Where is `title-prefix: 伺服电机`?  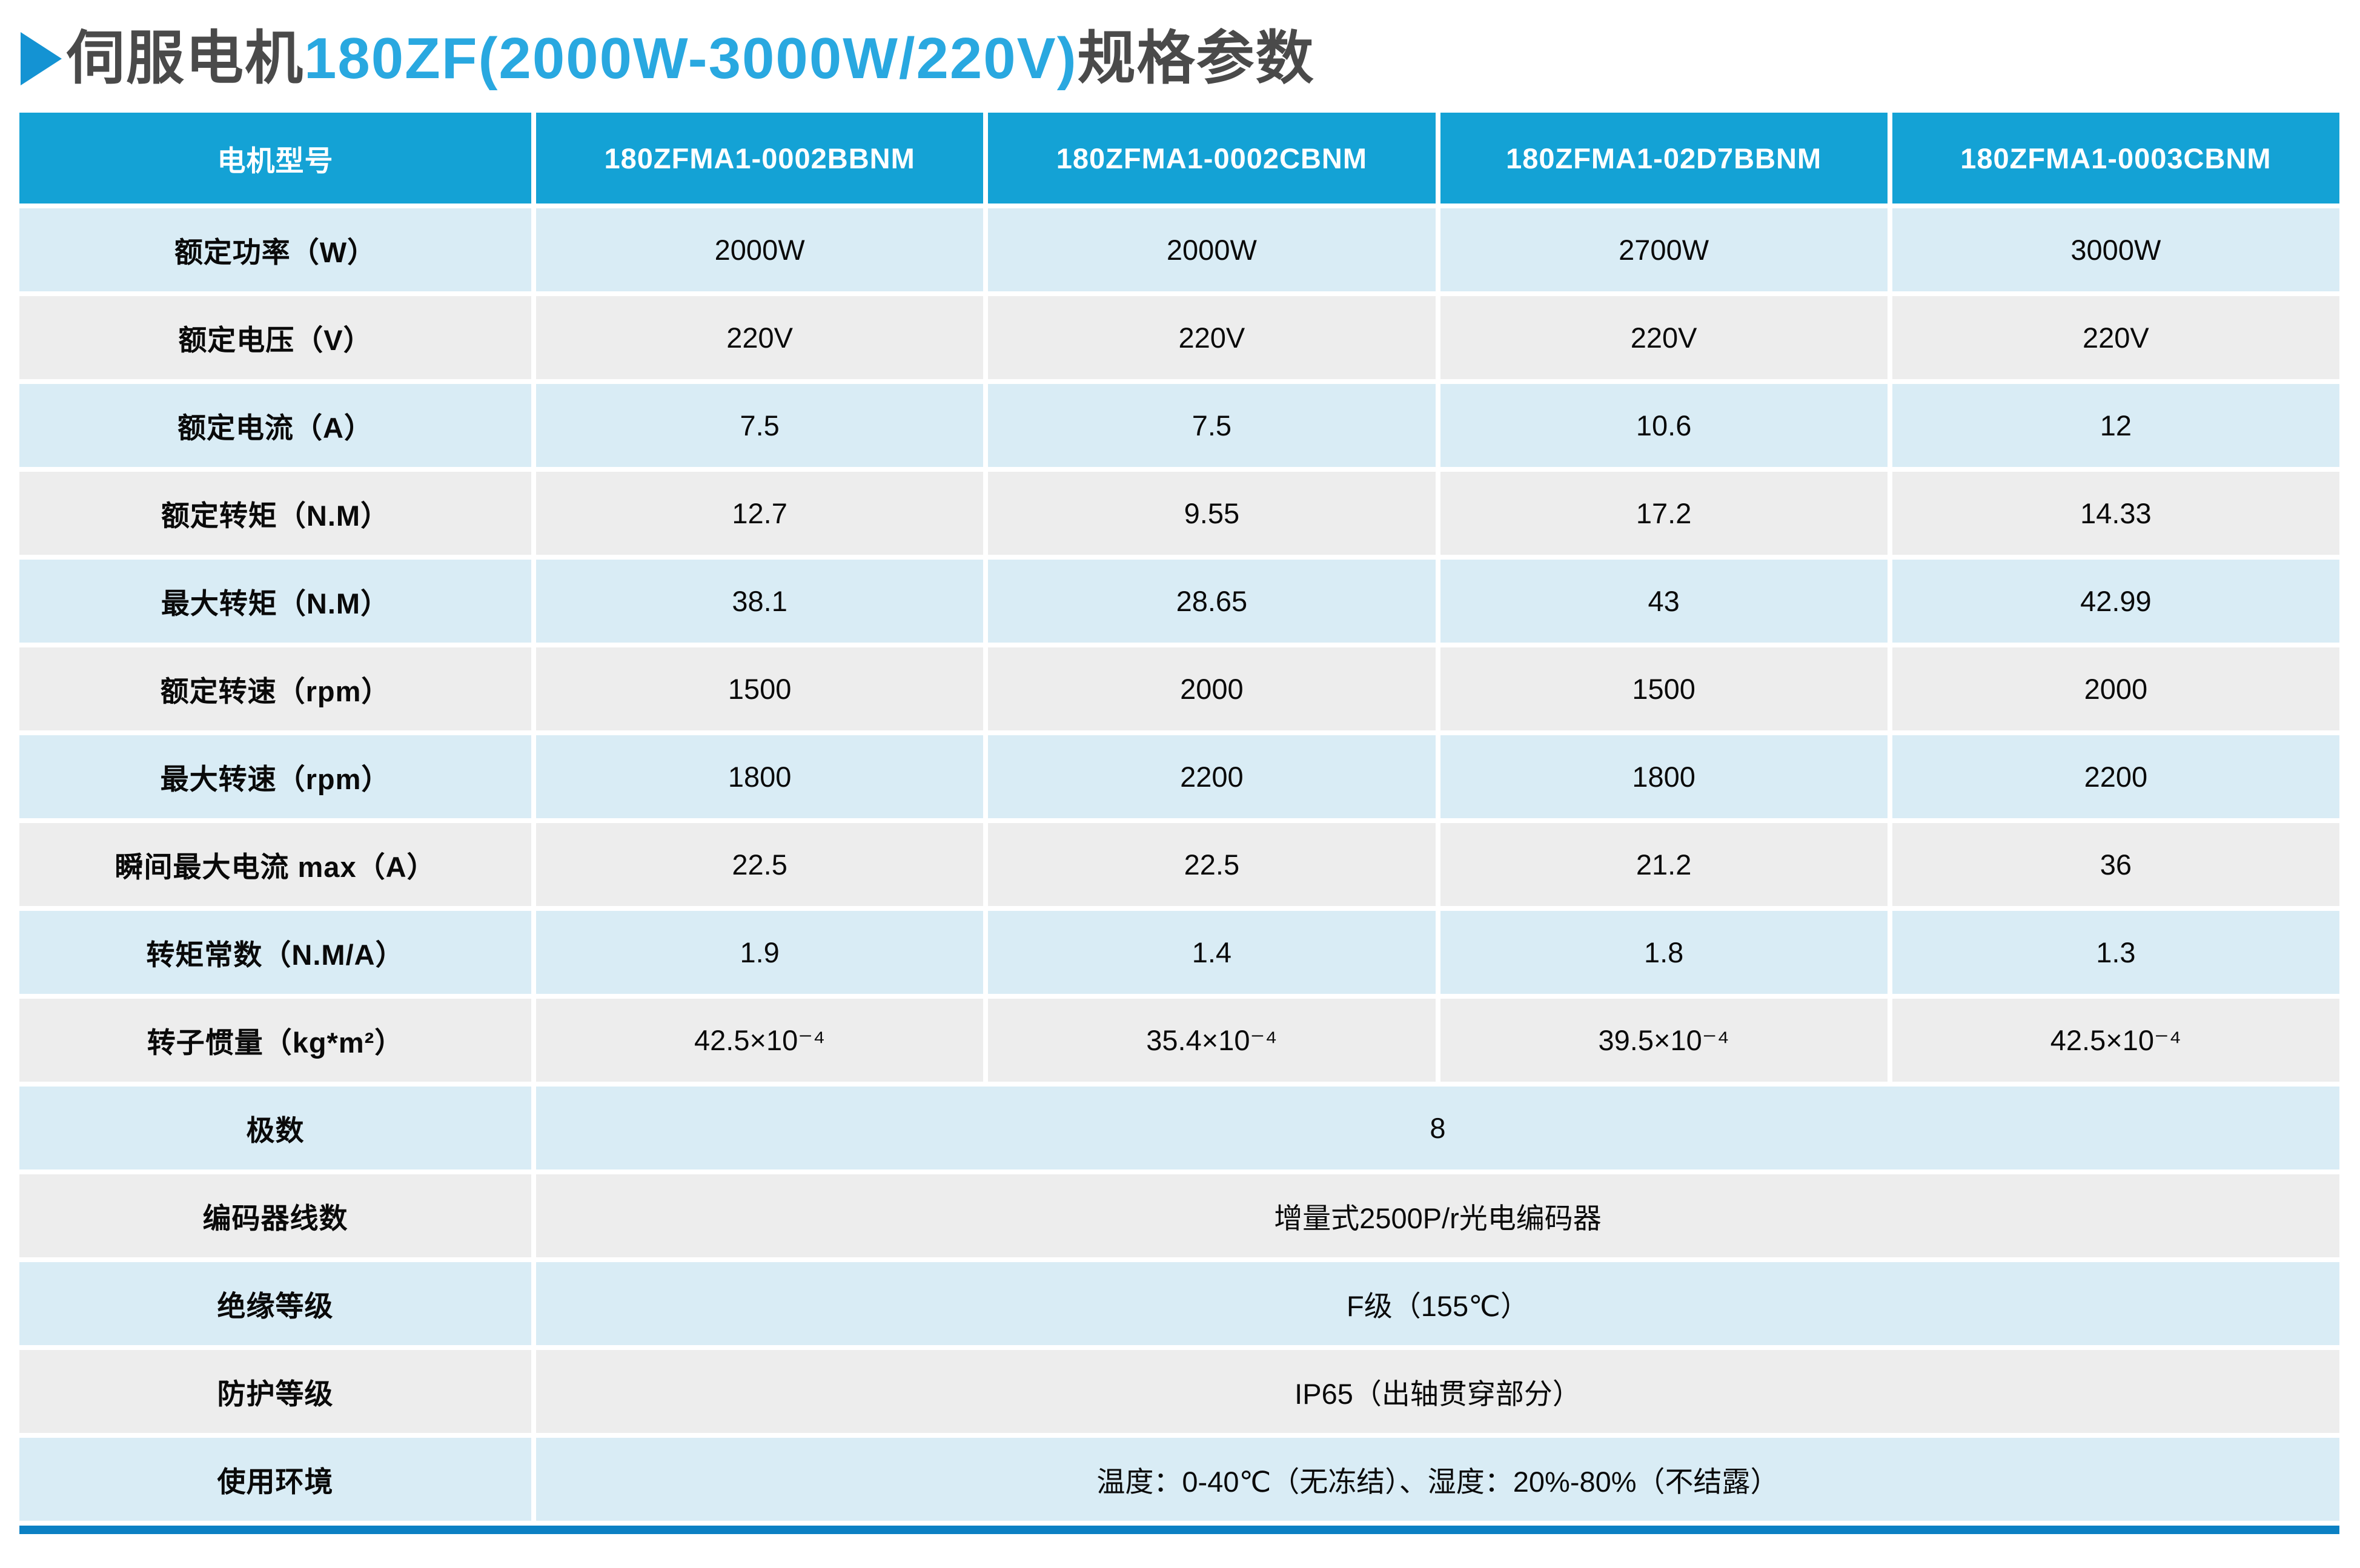
title-prefix: 伺服电机 is located at coordinates (185, 58).